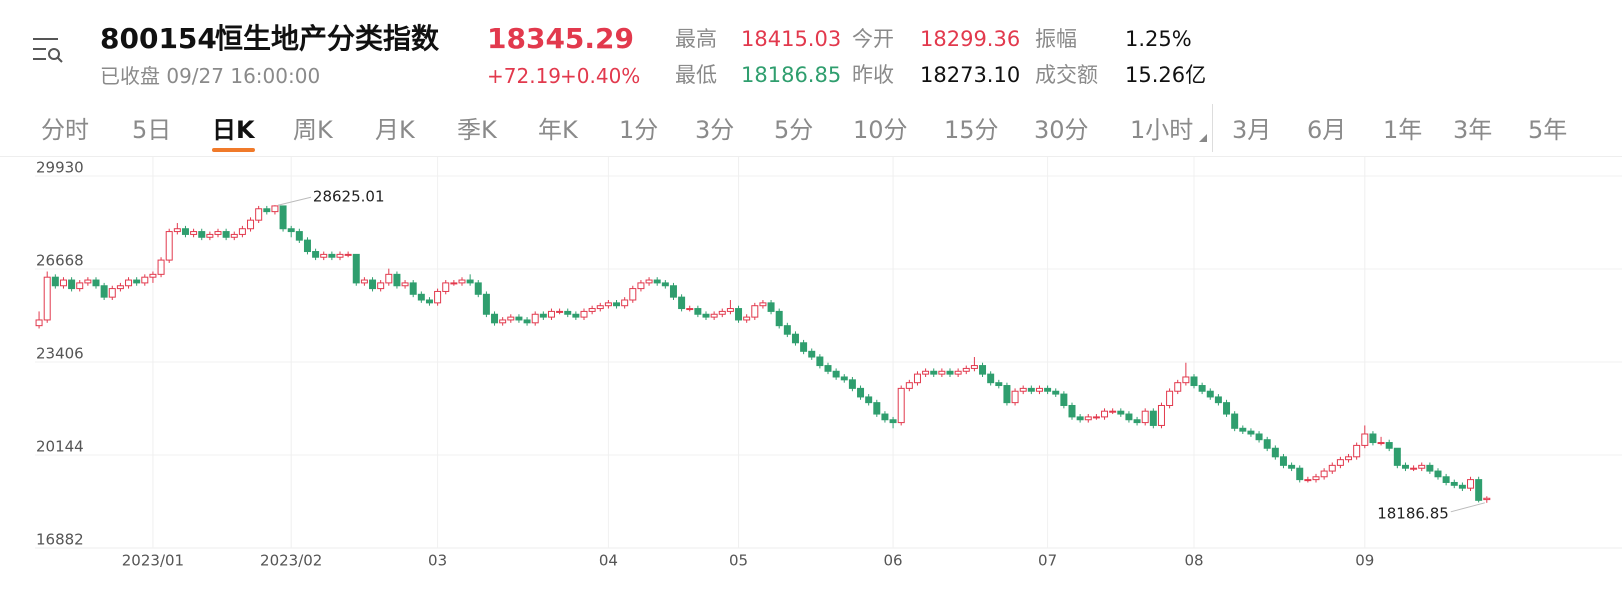 This screenshot has width=1622, height=611. Describe the element at coordinates (1473, 130) in the screenshot. I see `tab: 3年` at that location.